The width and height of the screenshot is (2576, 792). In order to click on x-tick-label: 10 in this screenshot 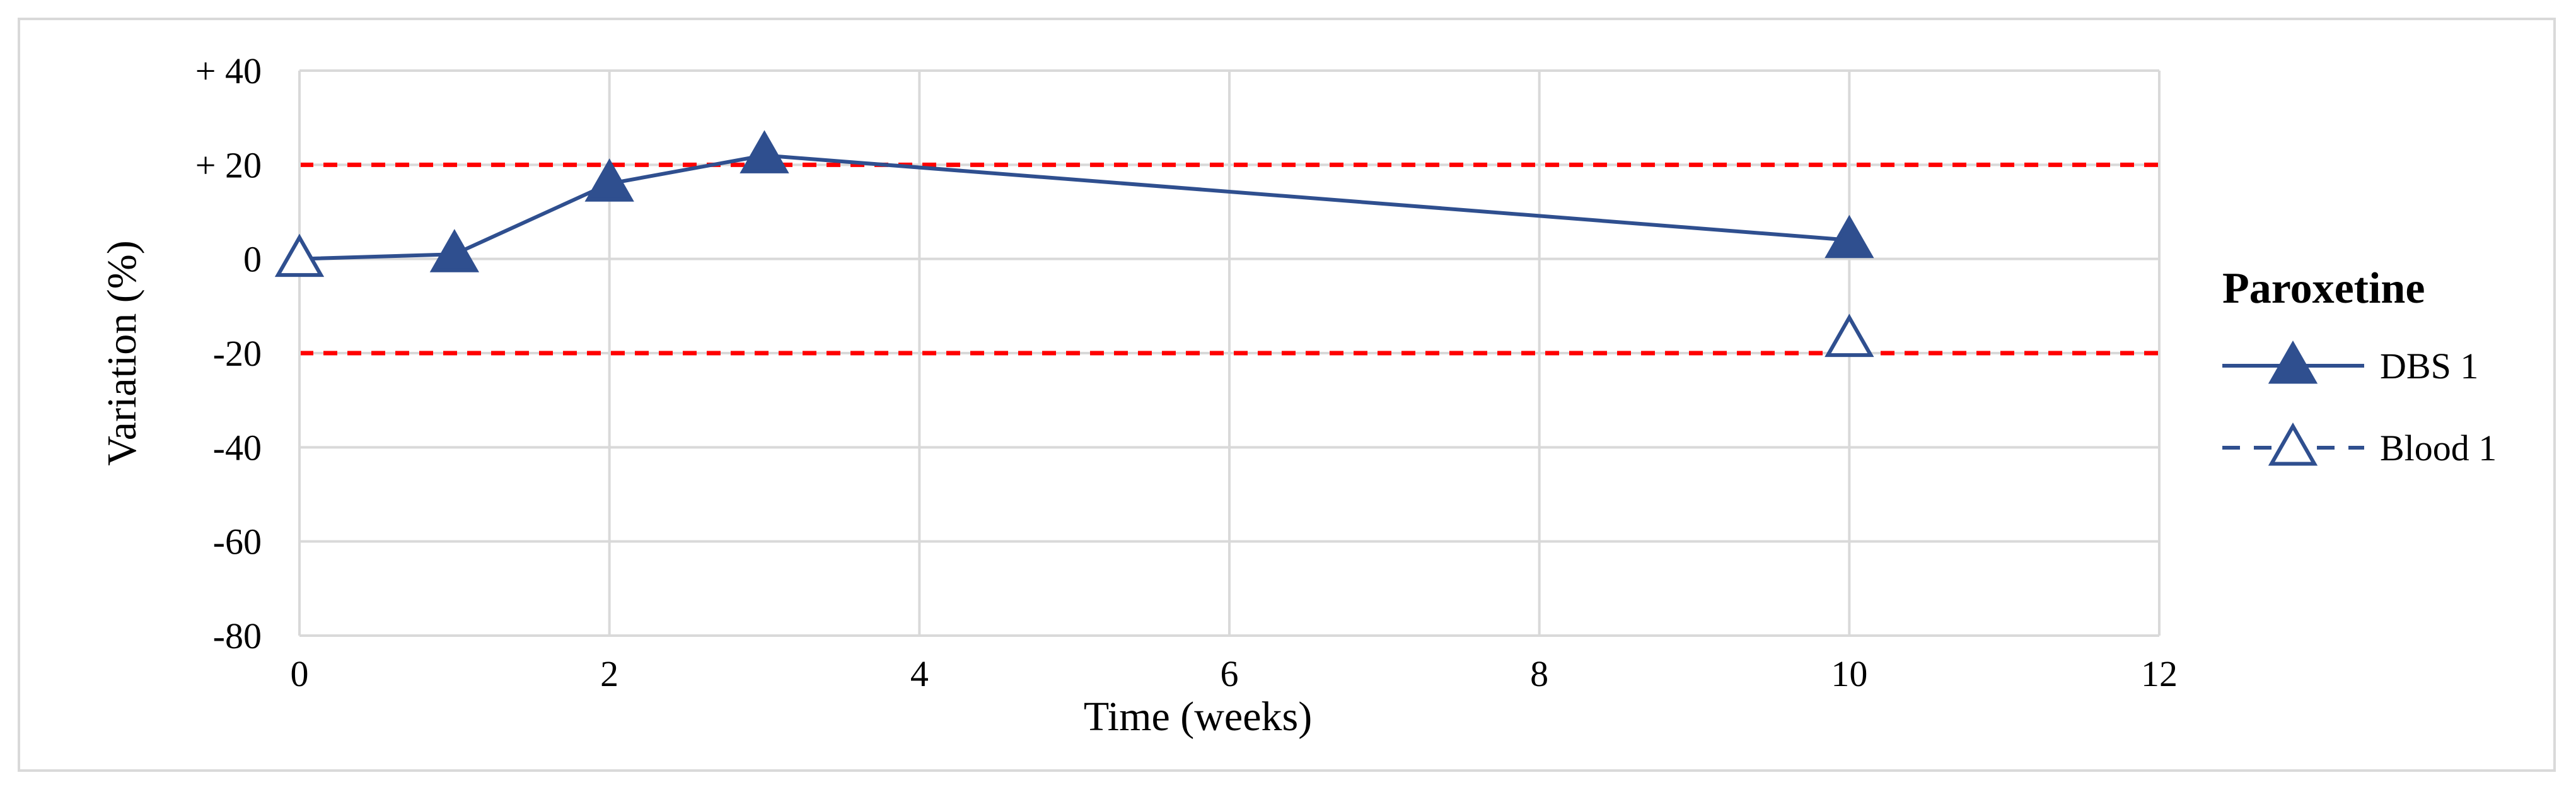, I will do `click(1849, 673)`.